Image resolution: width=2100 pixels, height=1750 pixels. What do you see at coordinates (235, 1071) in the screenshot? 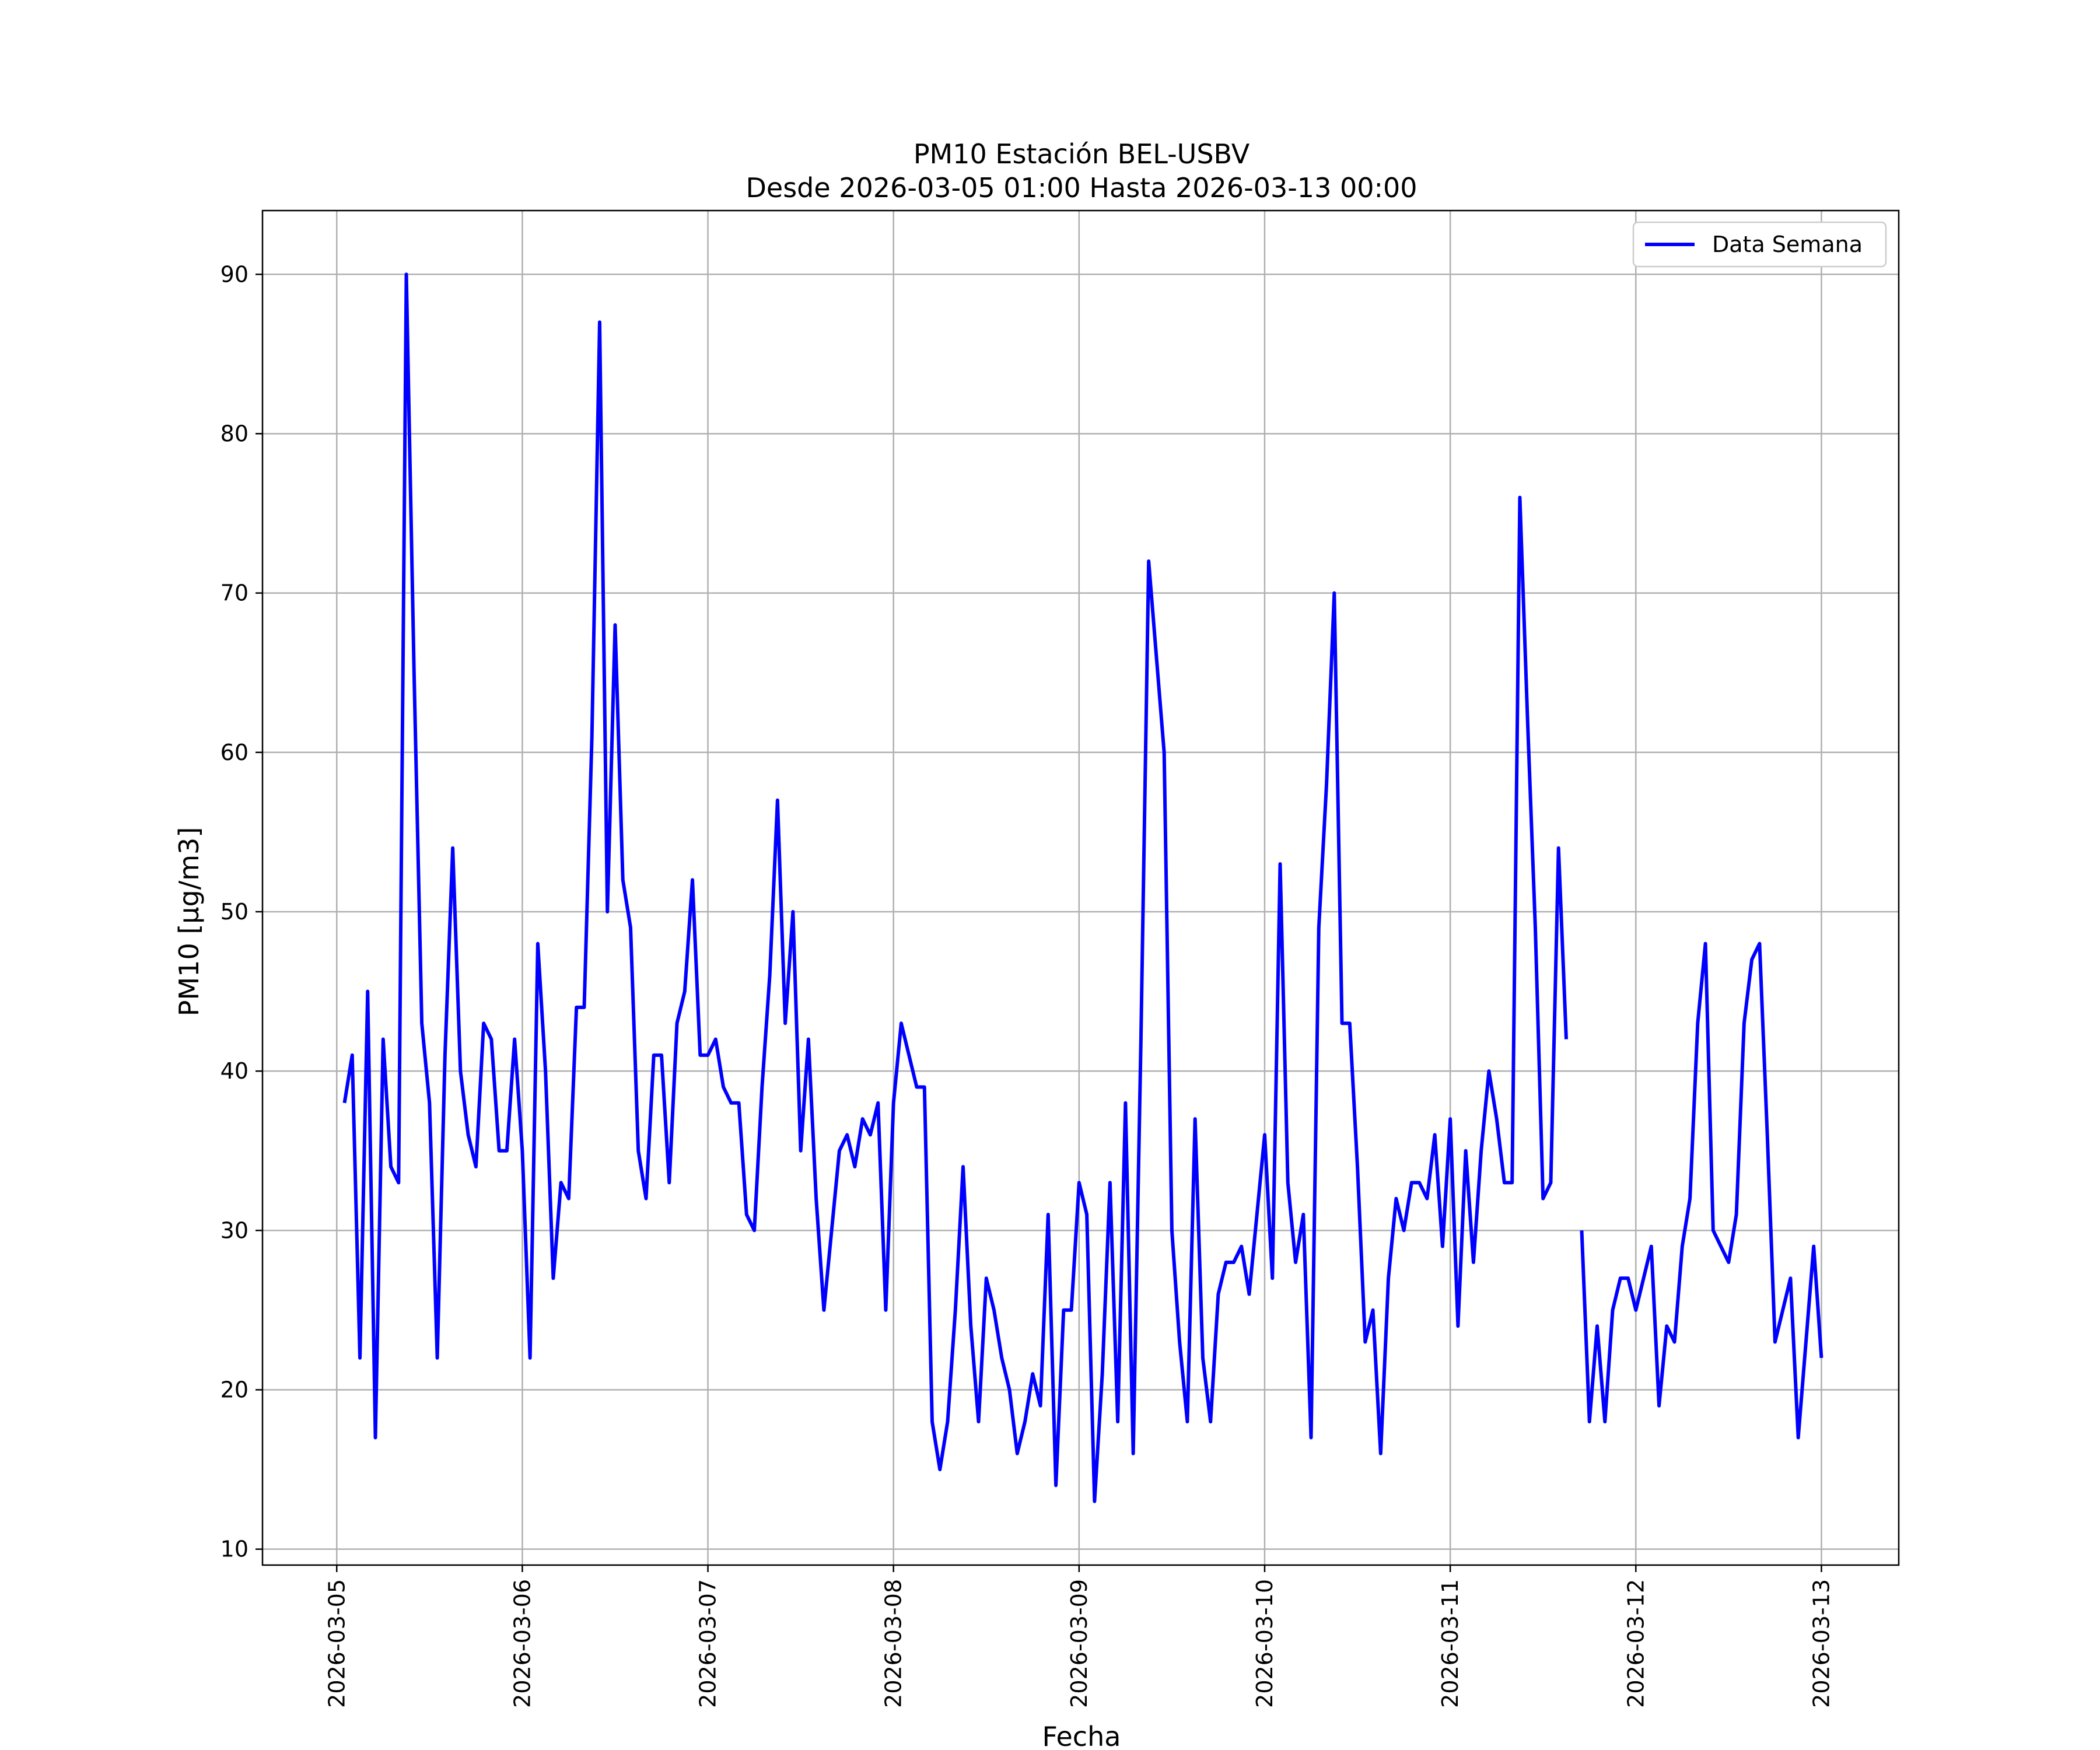
I see `y-tick-label: 40` at bounding box center [235, 1071].